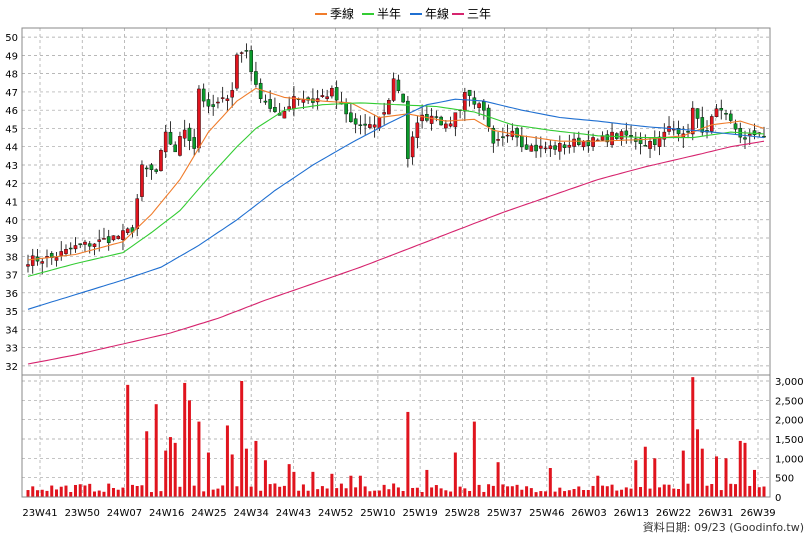  I want to click on y-tick-label: 40, so click(11, 221).